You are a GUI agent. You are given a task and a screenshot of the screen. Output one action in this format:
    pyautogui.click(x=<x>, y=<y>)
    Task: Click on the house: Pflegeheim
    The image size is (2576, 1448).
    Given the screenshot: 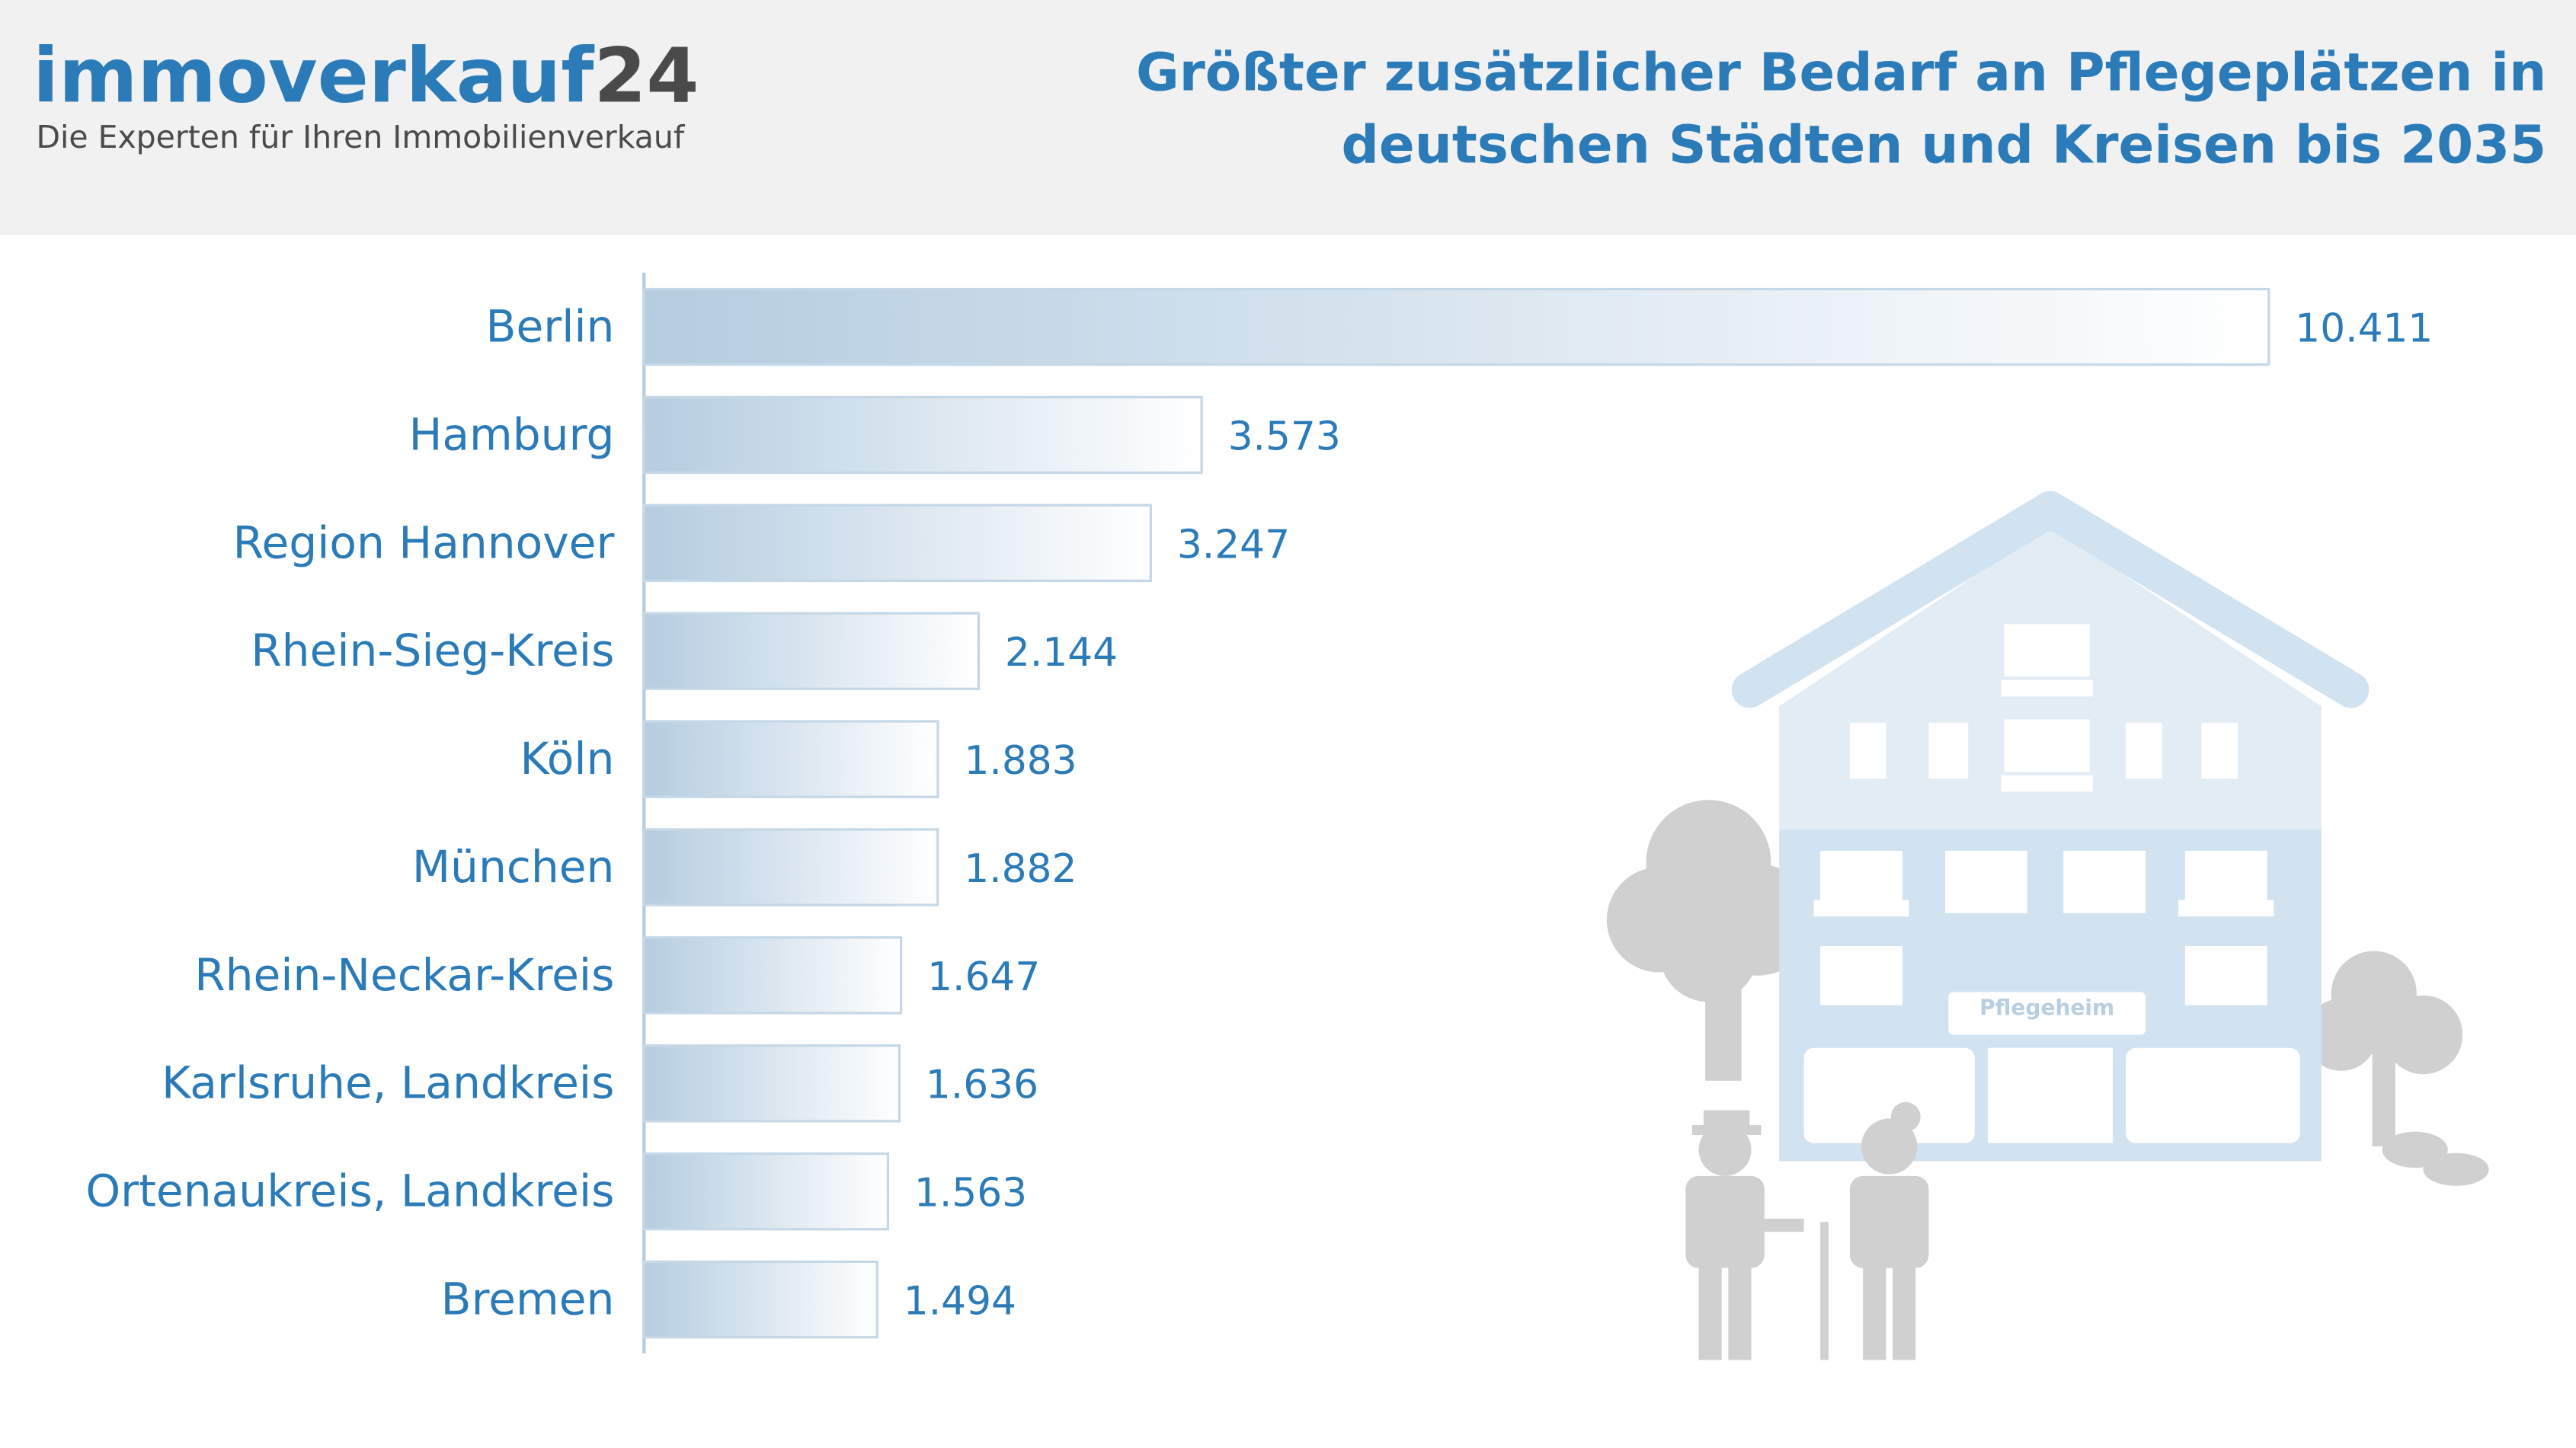 What is the action you would take?
    pyautogui.click(x=2050, y=827)
    